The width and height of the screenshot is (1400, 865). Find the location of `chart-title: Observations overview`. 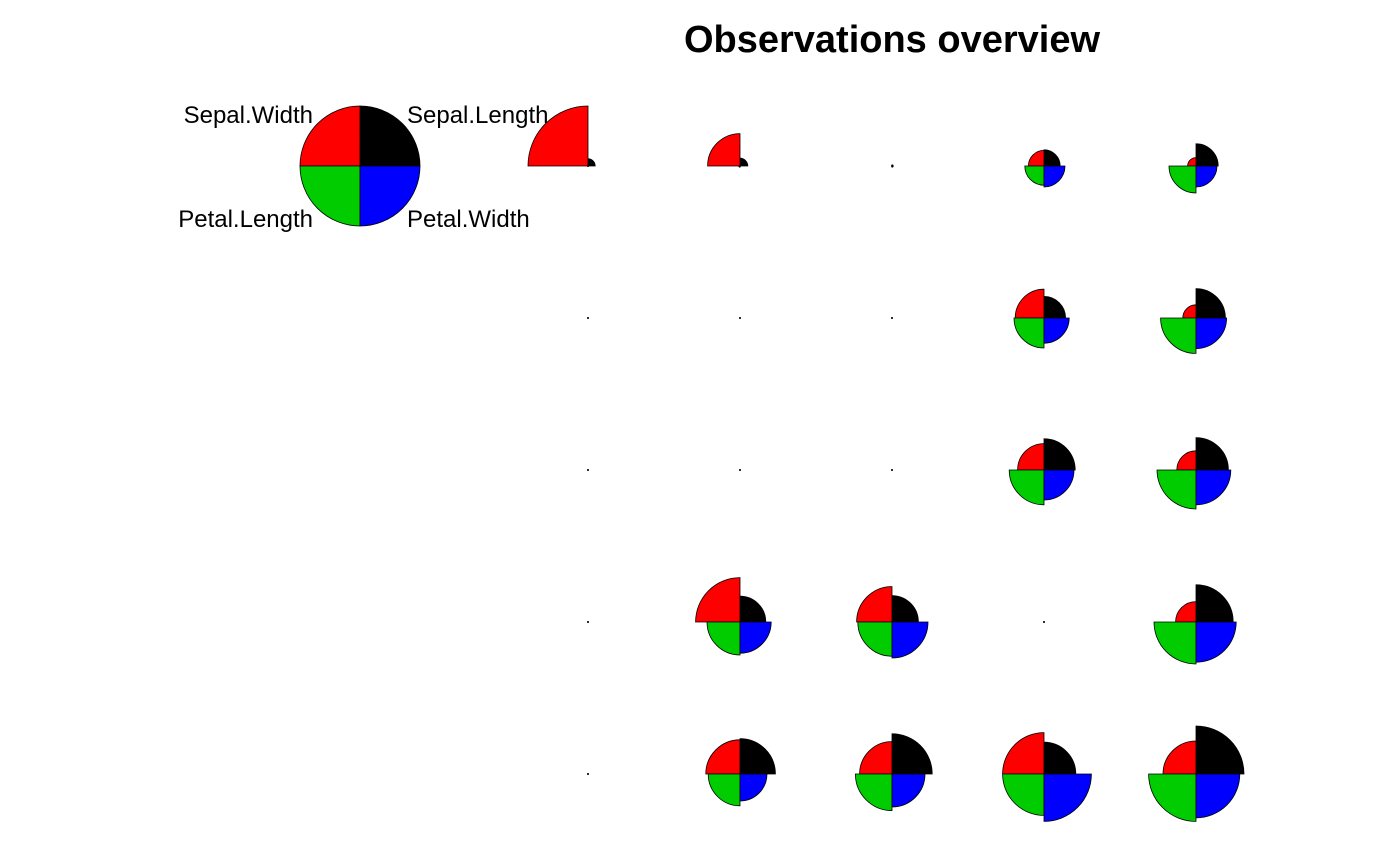

chart-title: Observations overview is located at coordinates (892, 40).